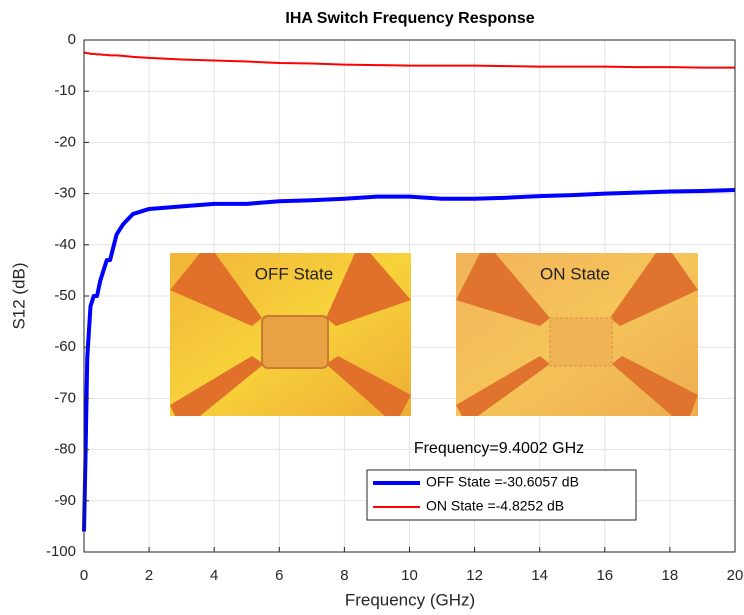 This screenshot has width=744, height=615. What do you see at coordinates (61, 551) in the screenshot?
I see `y-tick-label: -100` at bounding box center [61, 551].